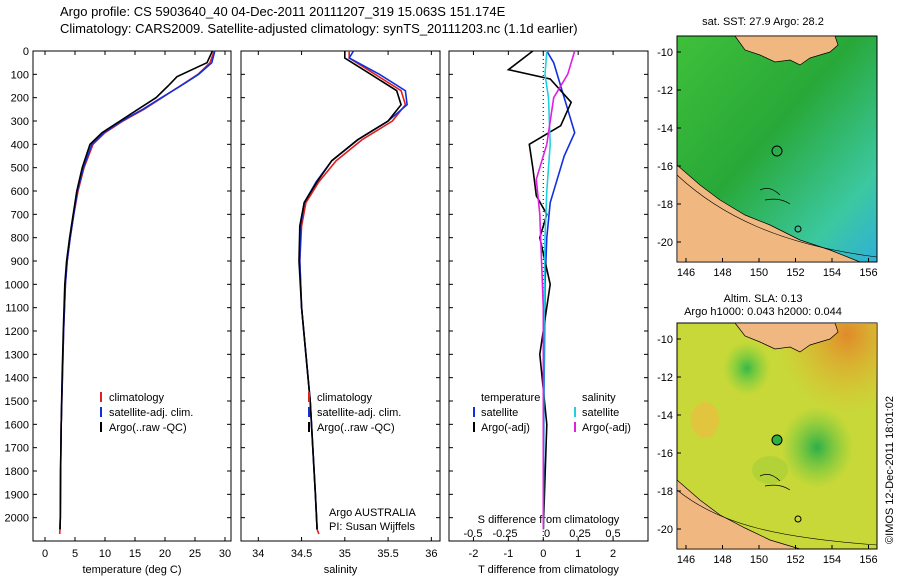 The width and height of the screenshot is (900, 580). I want to click on ytick-label: 500, so click(20, 169).